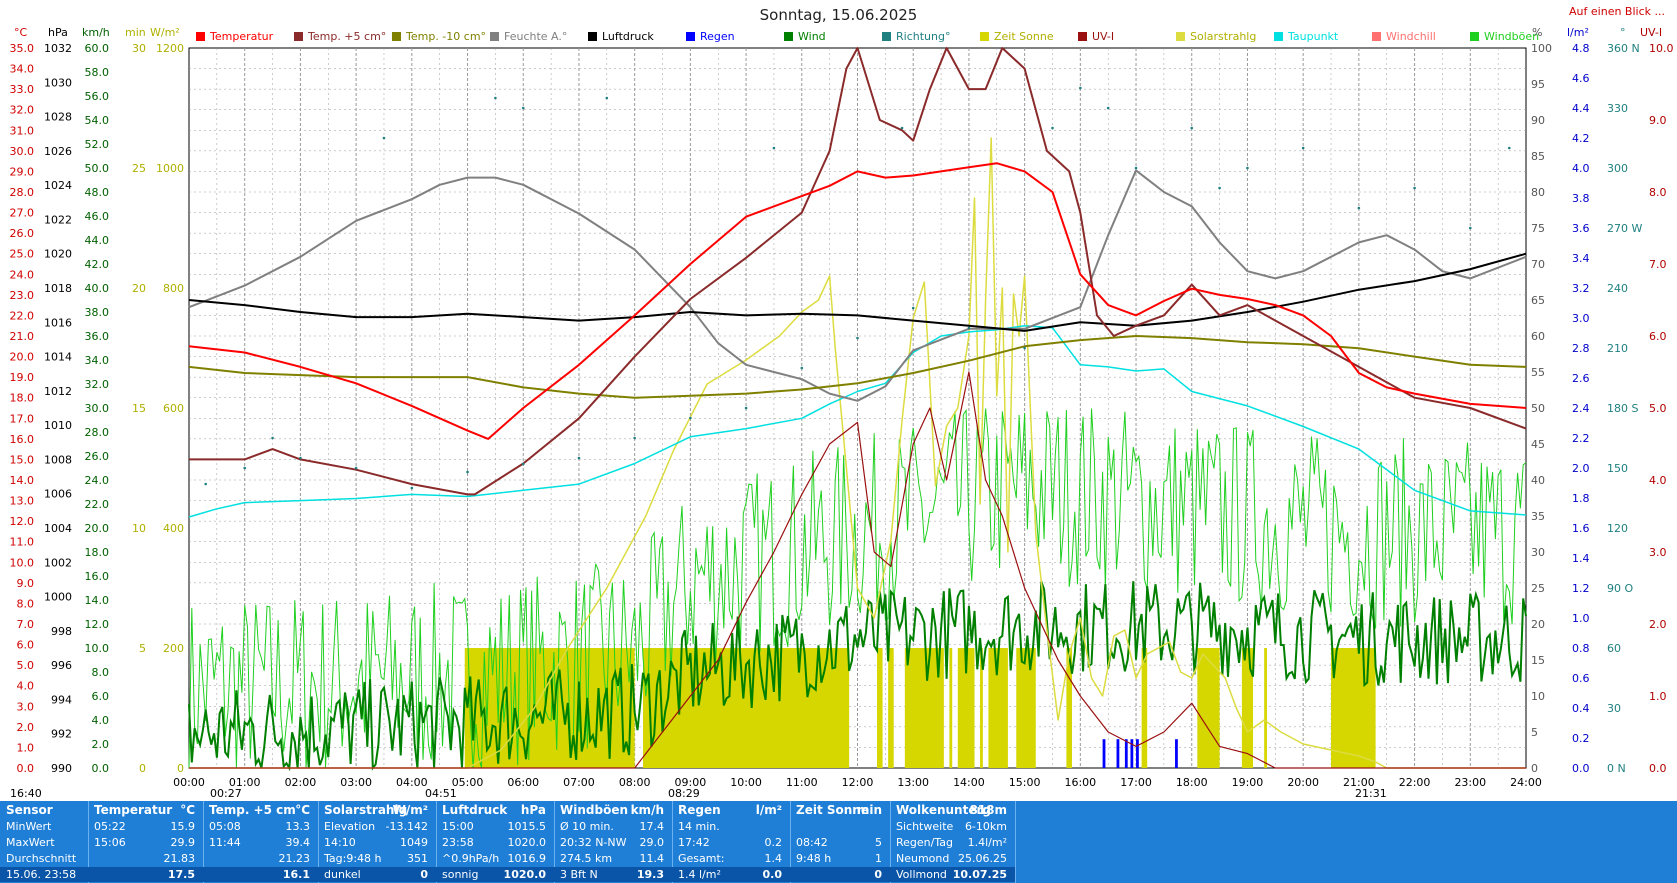 Image resolution: width=1677 pixels, height=883 pixels. What do you see at coordinates (29, 826) in the screenshot?
I see `stats-cell: MinWert` at bounding box center [29, 826].